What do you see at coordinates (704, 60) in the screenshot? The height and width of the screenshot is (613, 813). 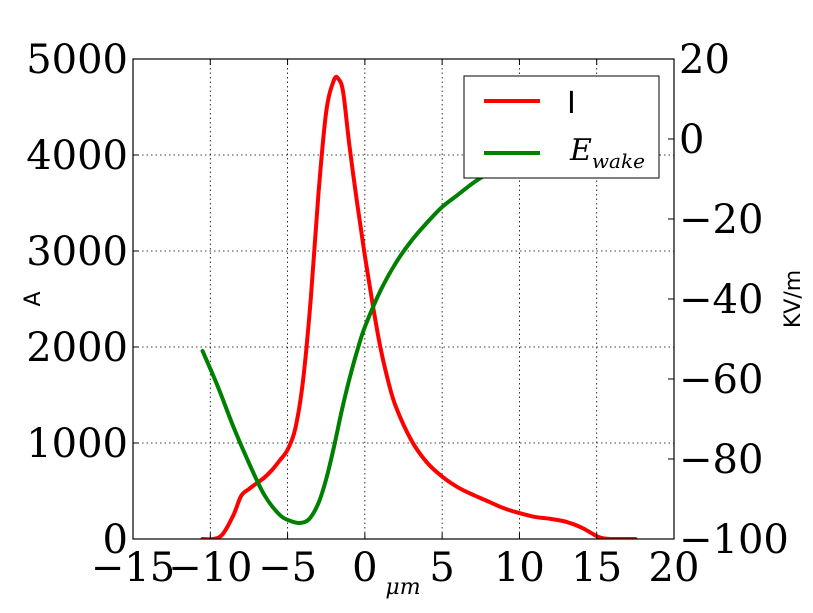 I see `y-right-tick-label: 20` at bounding box center [704, 60].